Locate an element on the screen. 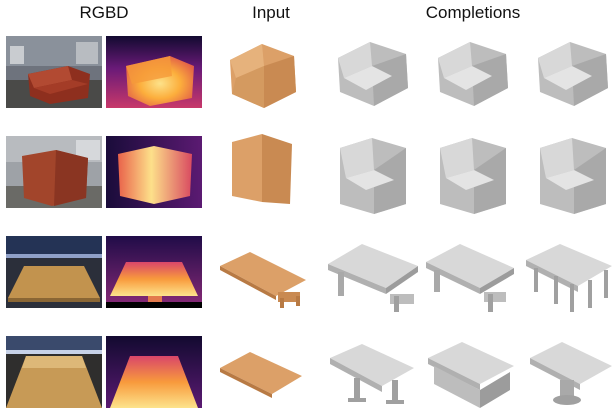  header-rgbd: RGBD is located at coordinates (104, 12).